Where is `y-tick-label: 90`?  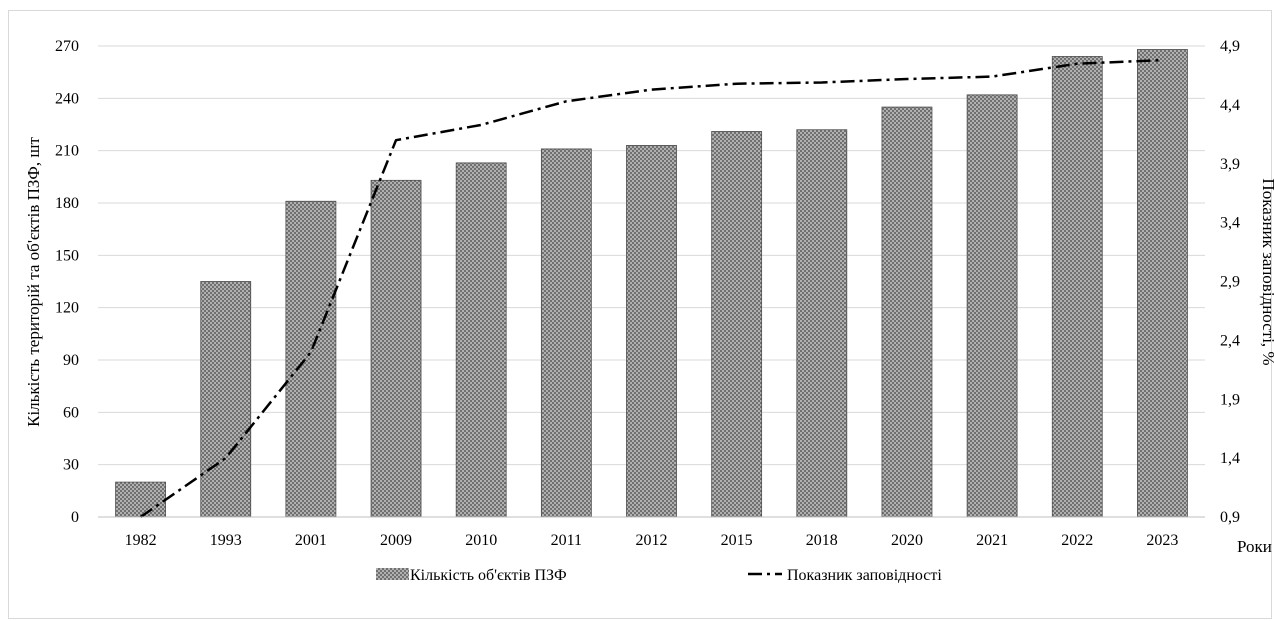 y-tick-label: 90 is located at coordinates (71, 360).